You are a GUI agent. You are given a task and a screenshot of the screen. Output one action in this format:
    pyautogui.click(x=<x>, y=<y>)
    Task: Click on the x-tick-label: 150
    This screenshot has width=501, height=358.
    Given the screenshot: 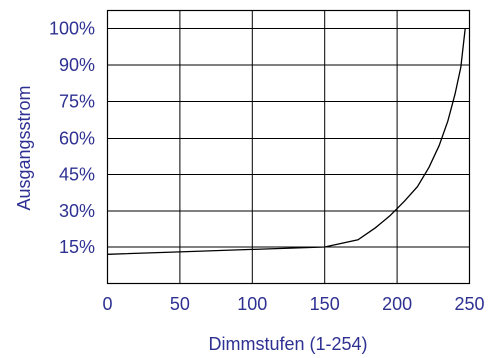 What is the action you would take?
    pyautogui.click(x=325, y=304)
    